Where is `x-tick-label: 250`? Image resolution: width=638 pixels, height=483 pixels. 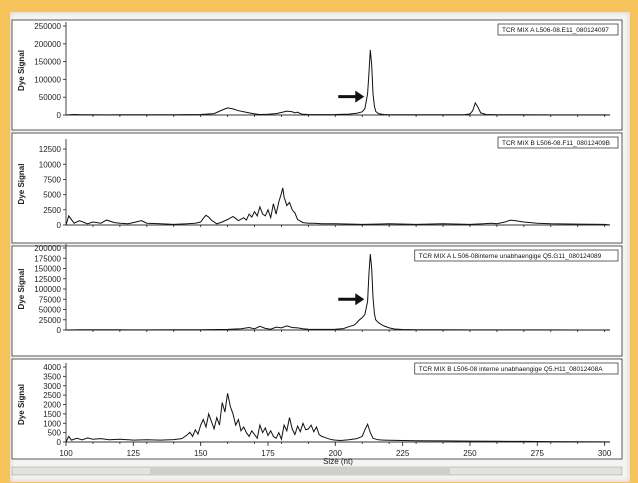
x-tick-label: 250 is located at coordinates (470, 453).